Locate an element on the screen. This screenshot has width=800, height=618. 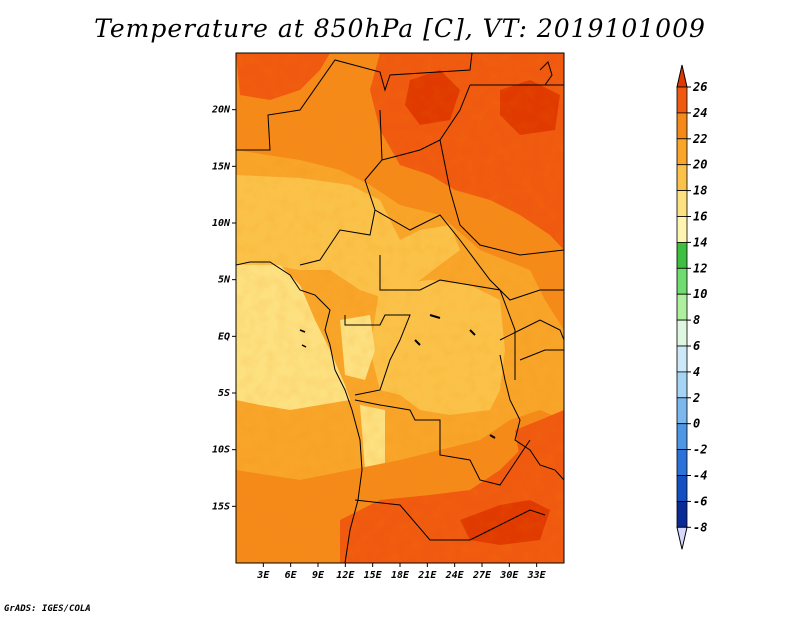
congo-north-borders is located at coordinates (447, 317).